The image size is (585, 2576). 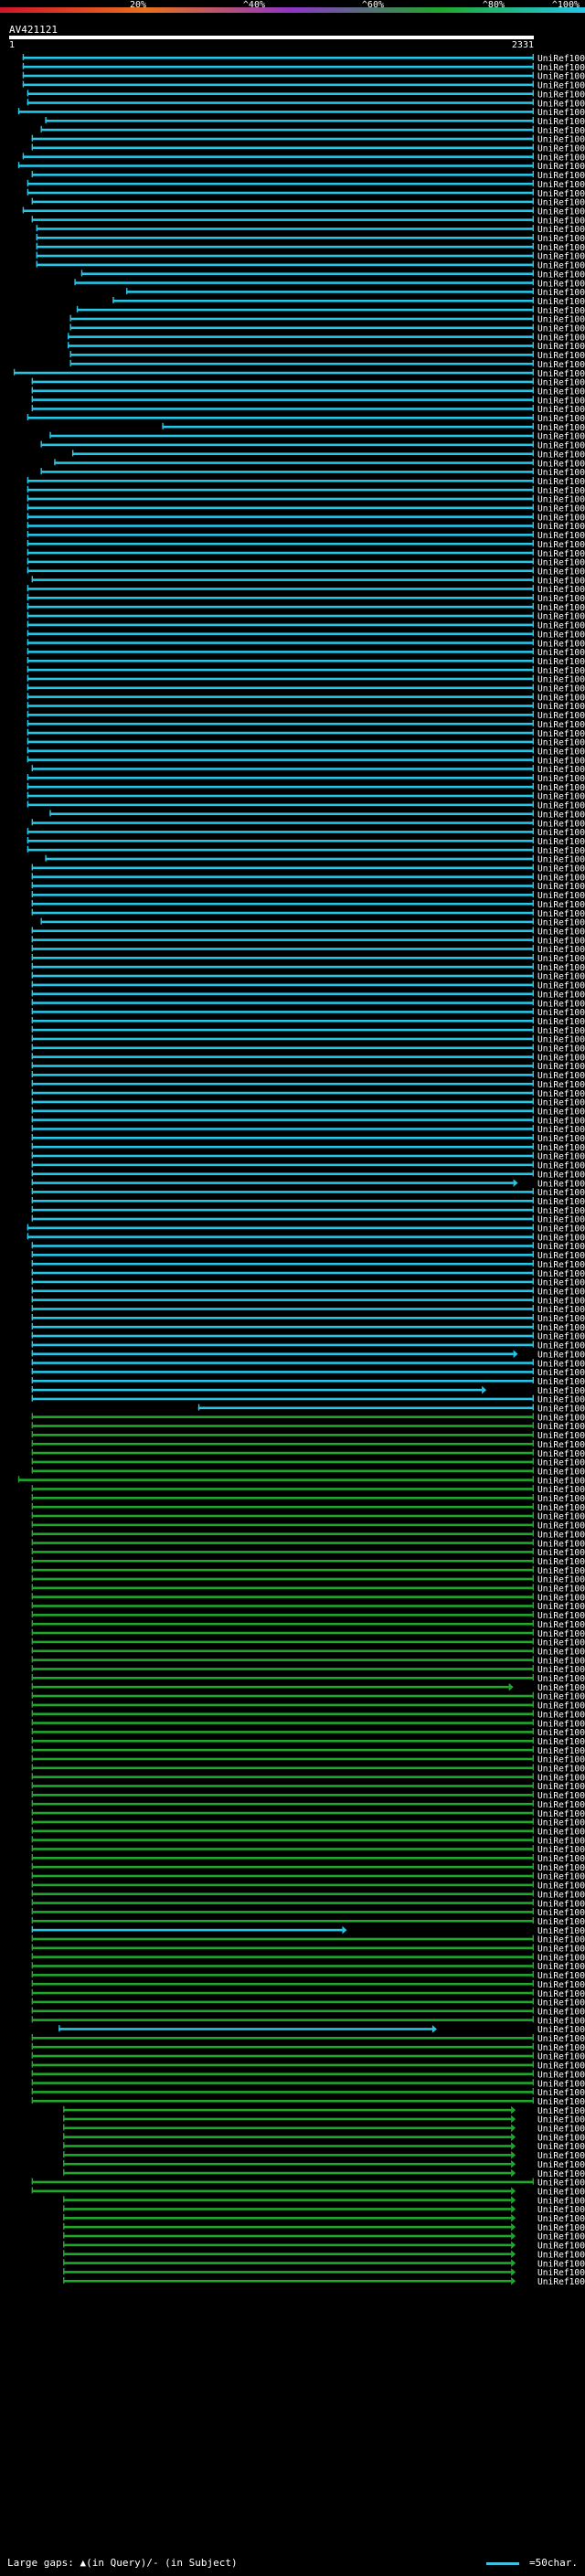 I want to click on hit-label: UniRef100_Q4K237, so click(x=561, y=1076).